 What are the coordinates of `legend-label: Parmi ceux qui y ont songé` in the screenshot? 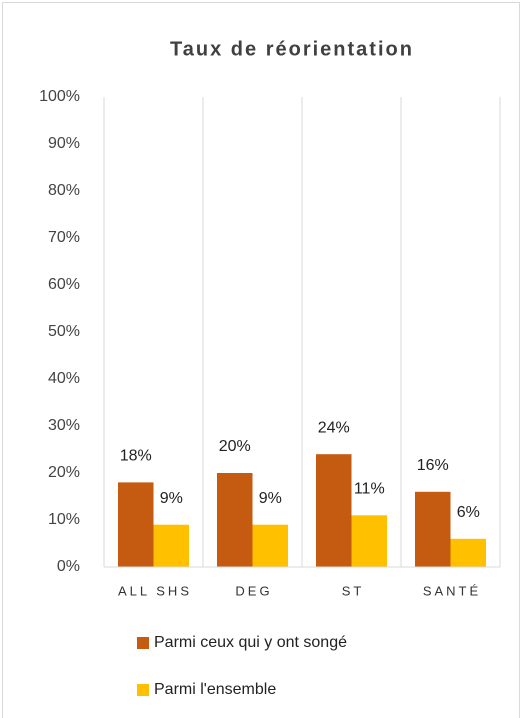 It's located at (250, 642).